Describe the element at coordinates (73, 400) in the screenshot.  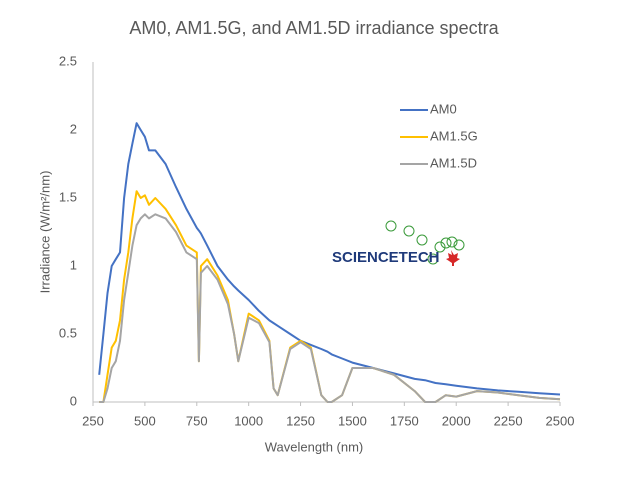
I see `y-tick-label: 0` at that location.